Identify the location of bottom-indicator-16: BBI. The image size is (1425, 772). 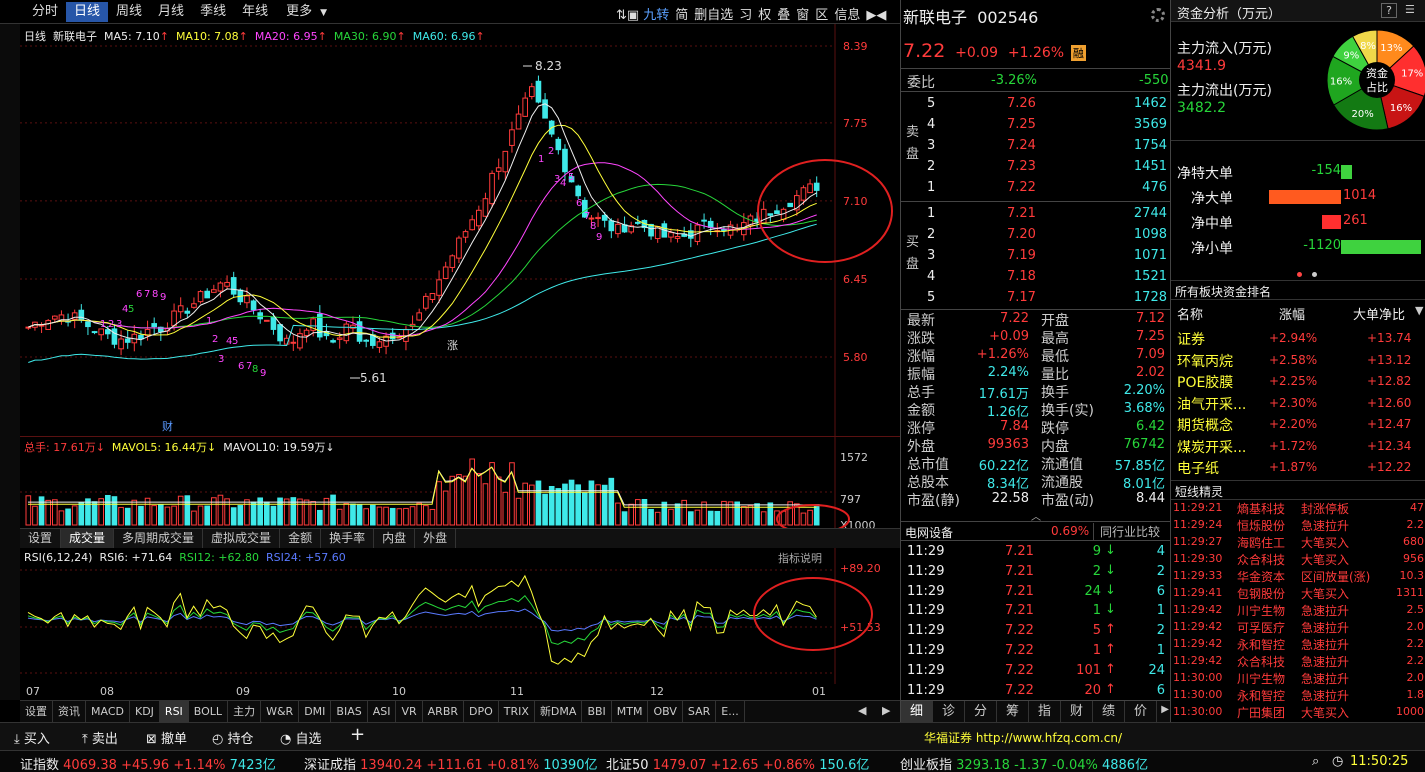
(597, 711).